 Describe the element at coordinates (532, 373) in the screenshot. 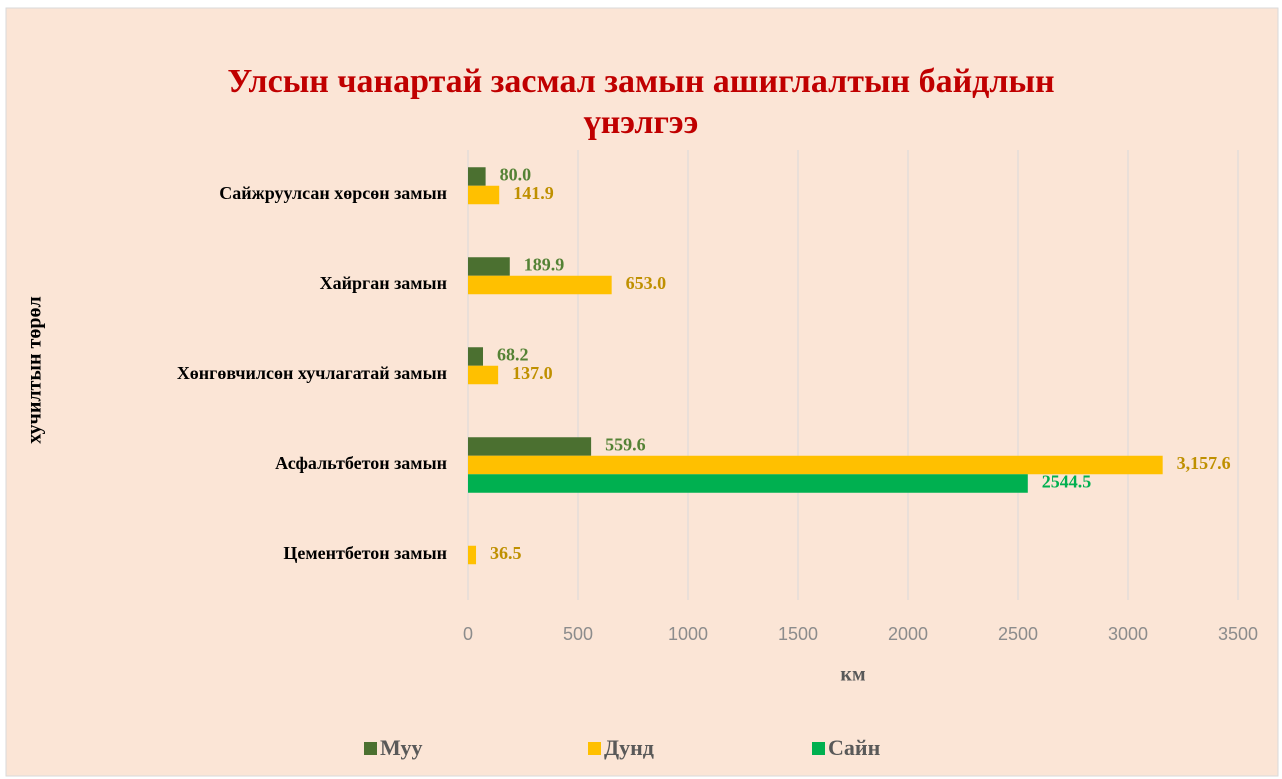

I see `data-label: 137.0` at that location.